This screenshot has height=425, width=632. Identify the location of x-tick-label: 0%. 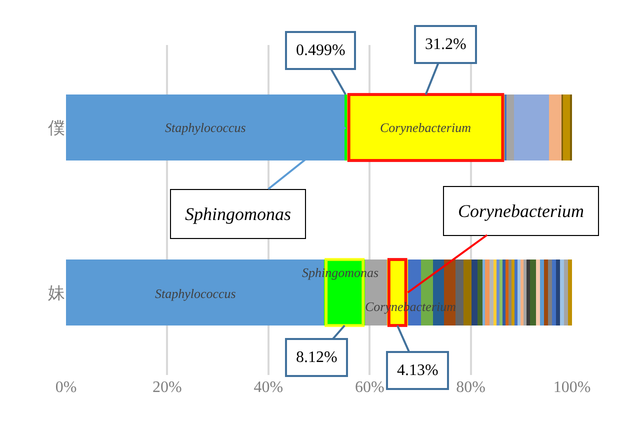
(66, 387).